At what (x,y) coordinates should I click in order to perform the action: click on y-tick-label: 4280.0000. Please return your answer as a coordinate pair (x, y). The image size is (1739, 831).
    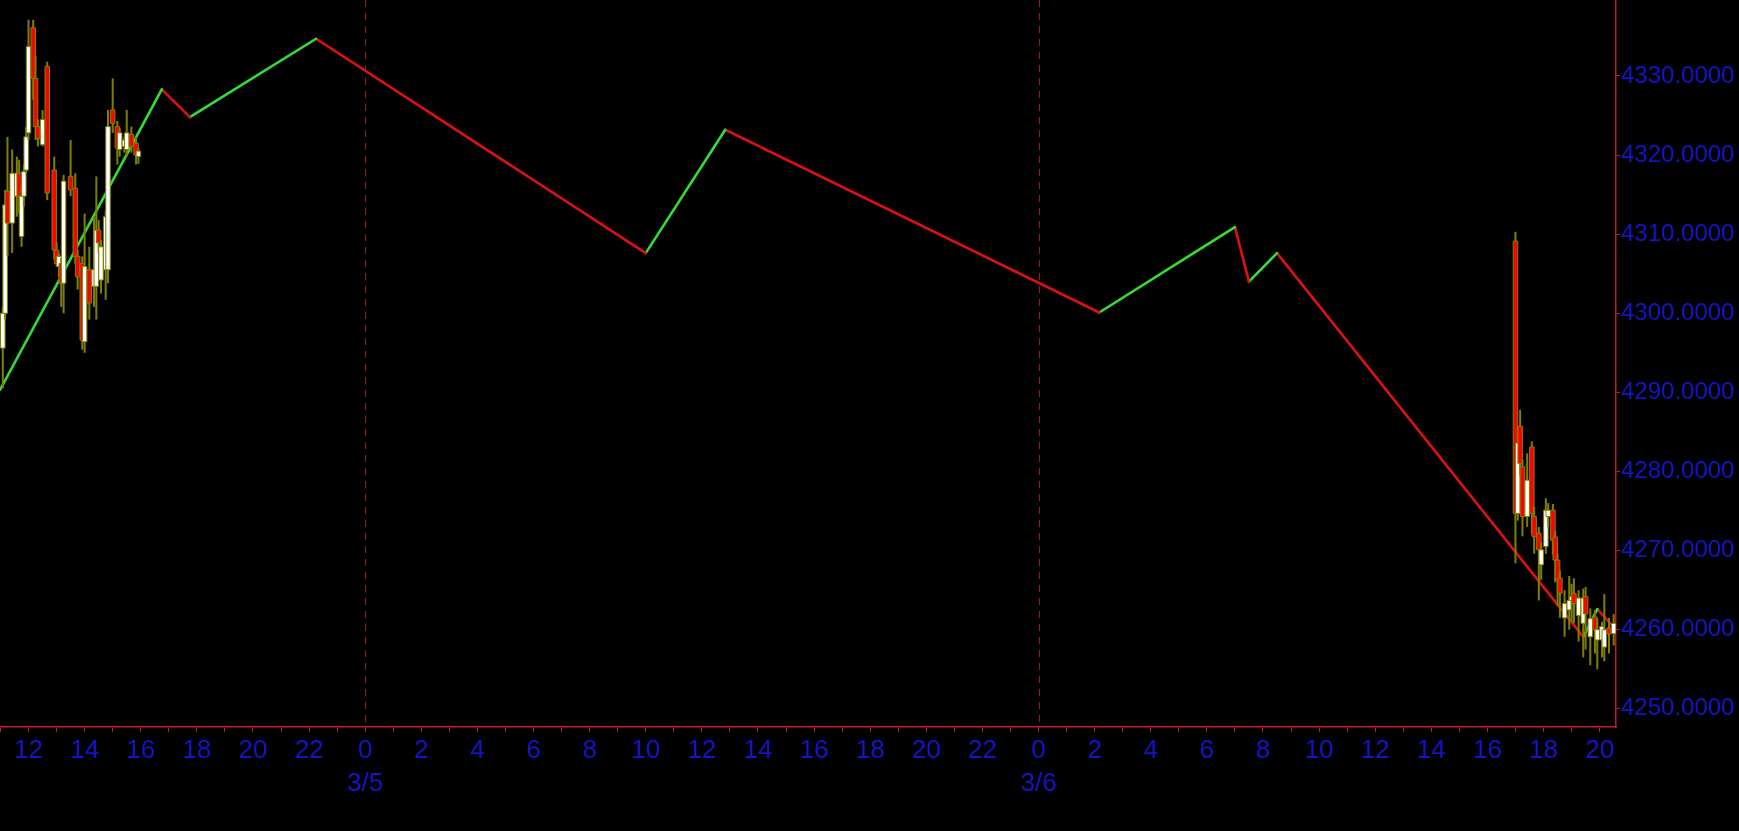
    Looking at the image, I should click on (1678, 470).